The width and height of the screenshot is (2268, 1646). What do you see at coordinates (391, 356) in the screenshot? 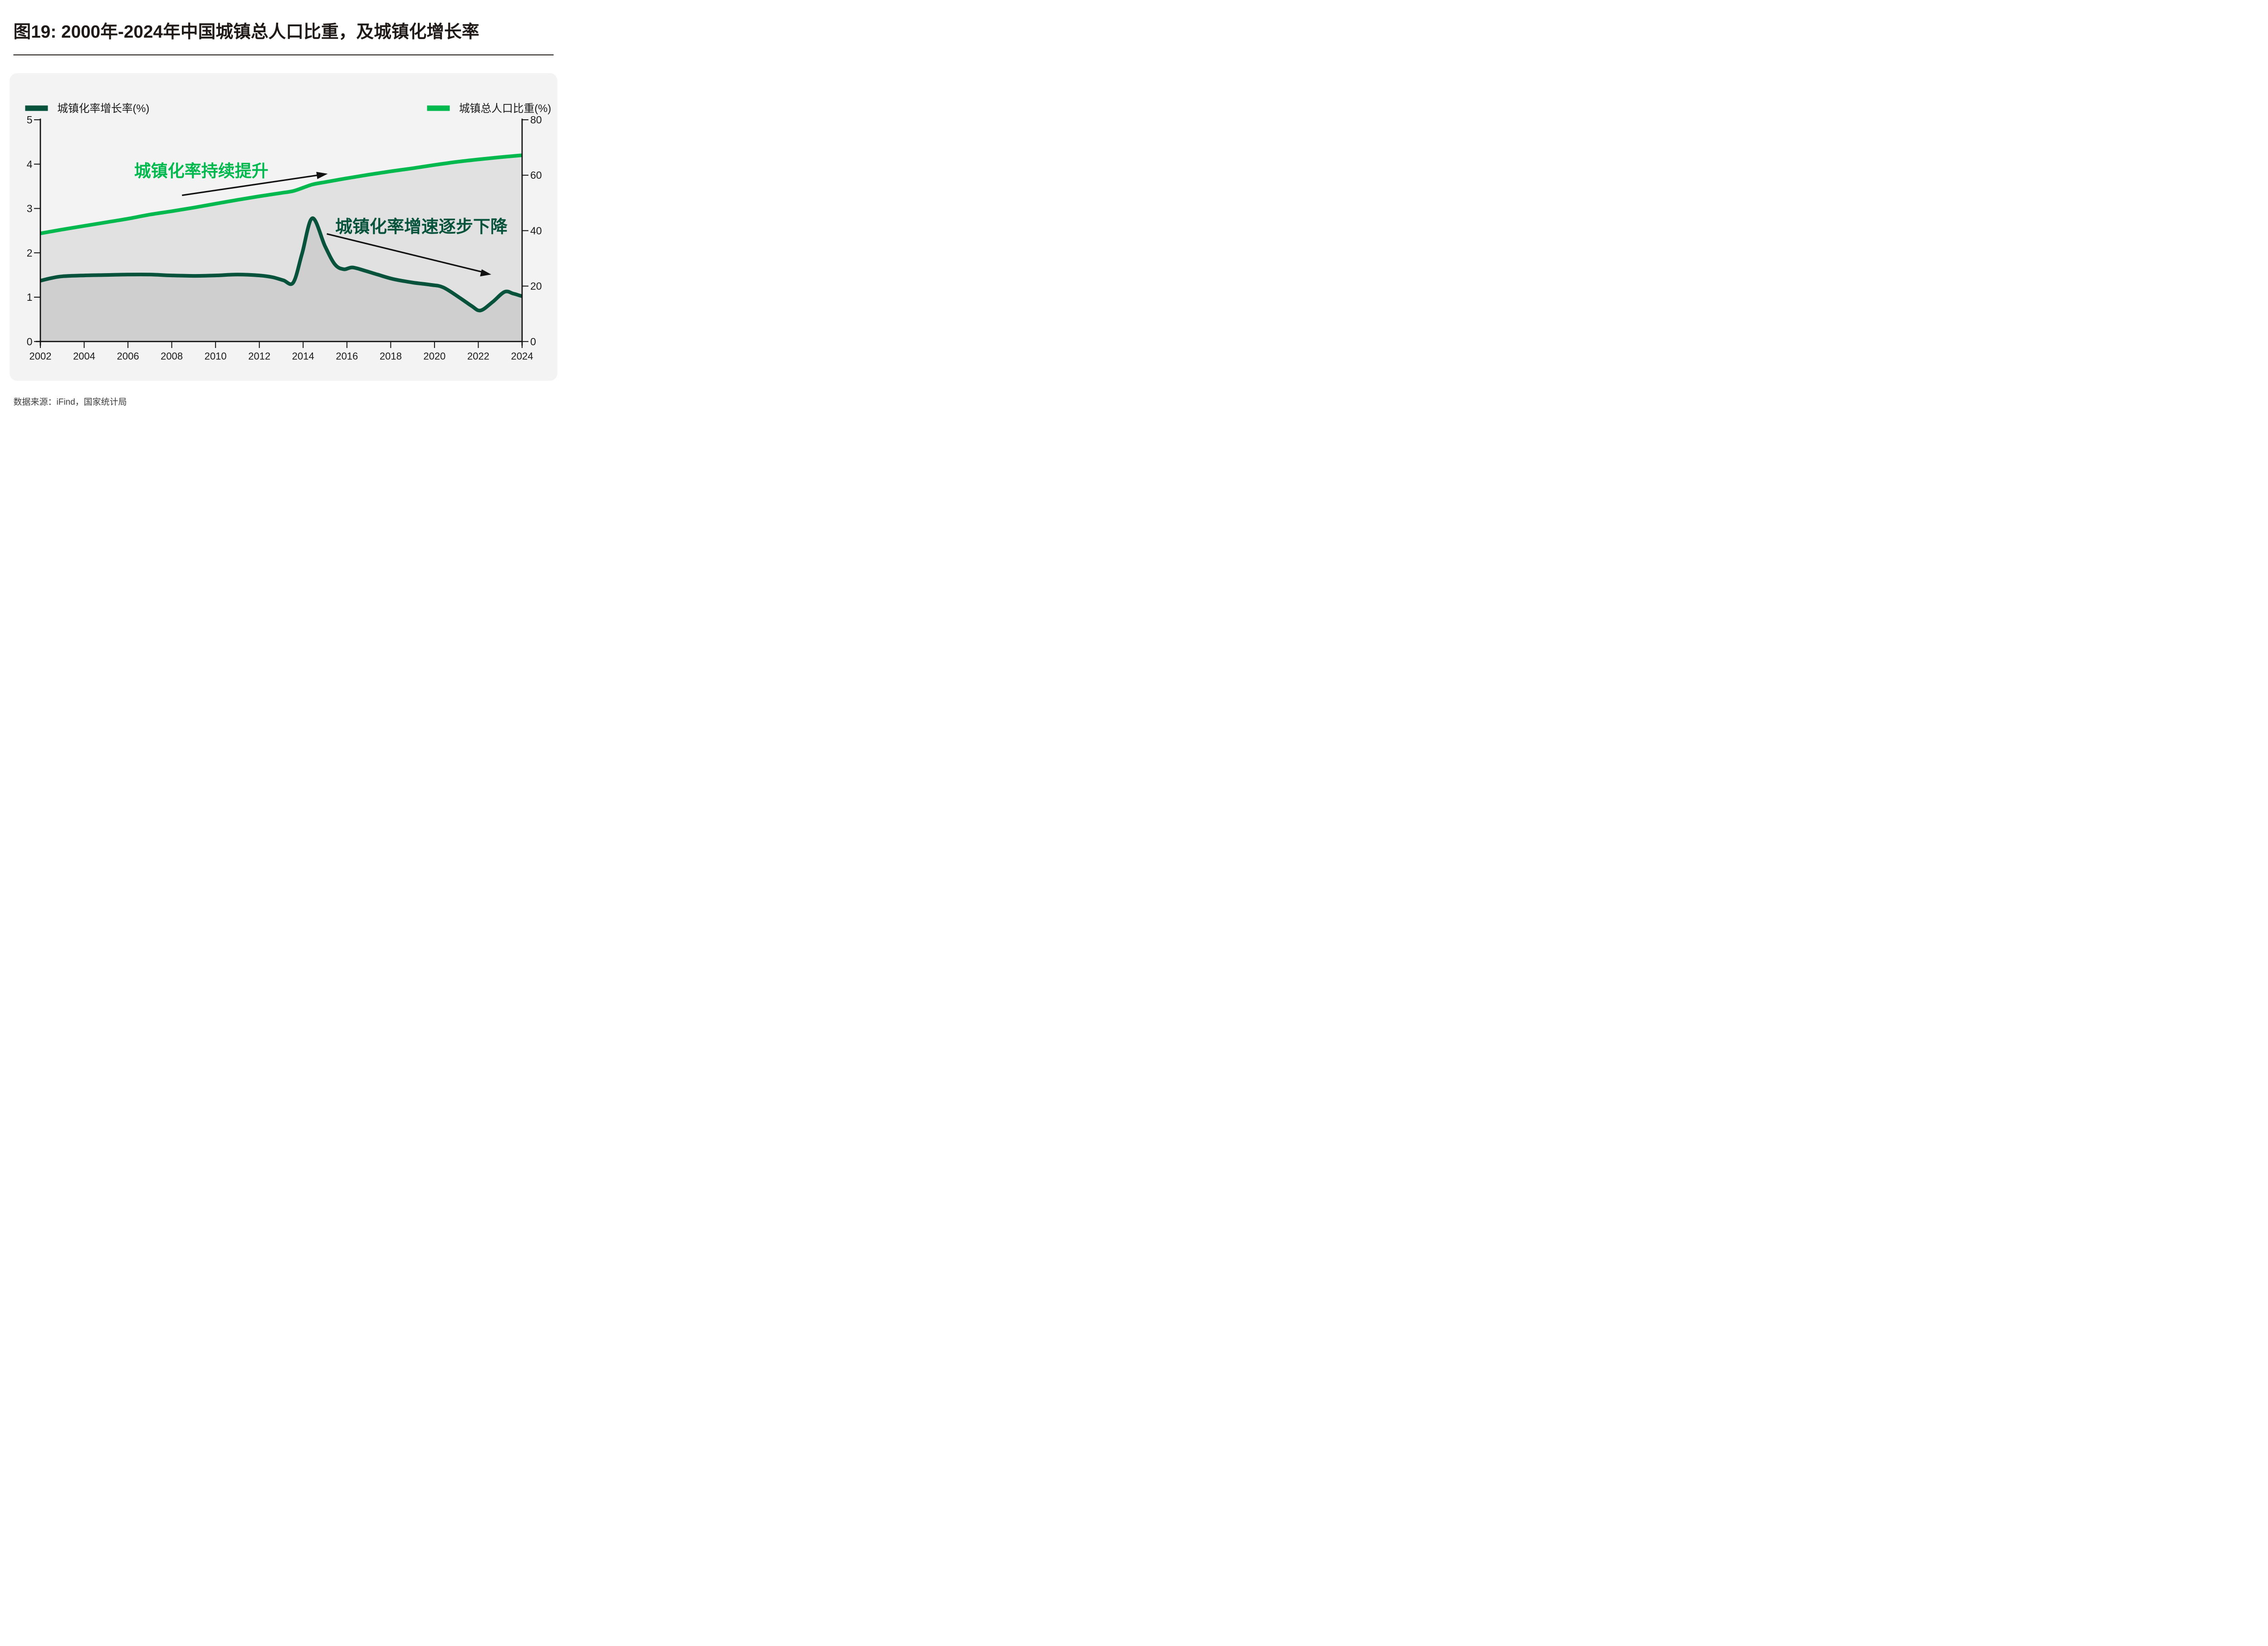
I see `x-tick-label: 2018` at bounding box center [391, 356].